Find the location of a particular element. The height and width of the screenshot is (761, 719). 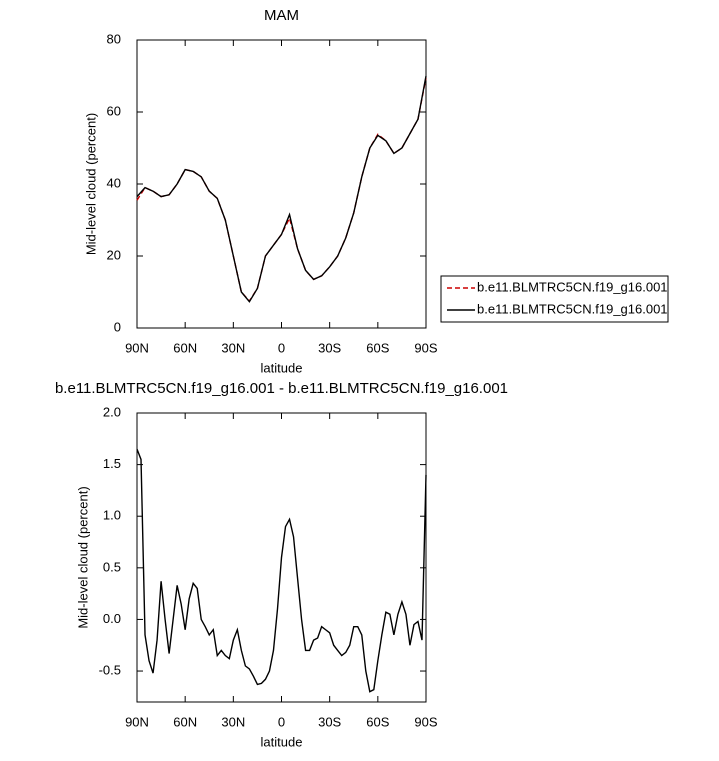

y-tick-label: 2.0 is located at coordinates (112, 411).